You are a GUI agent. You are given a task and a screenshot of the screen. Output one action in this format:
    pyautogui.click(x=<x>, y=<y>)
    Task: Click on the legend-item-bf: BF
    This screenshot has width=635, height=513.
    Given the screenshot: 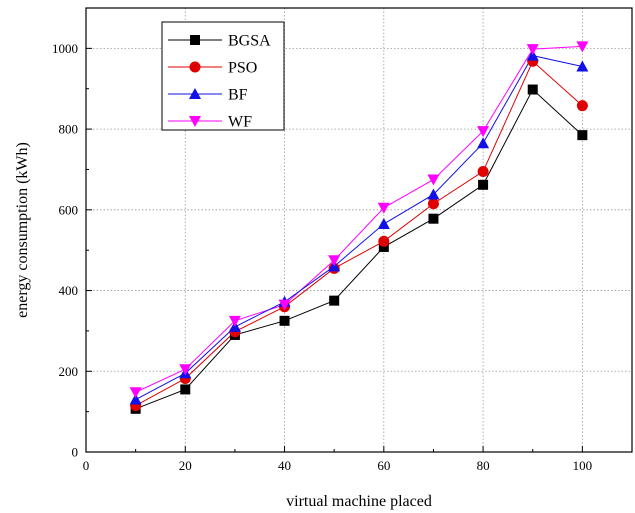 What is the action you would take?
    pyautogui.click(x=208, y=95)
    